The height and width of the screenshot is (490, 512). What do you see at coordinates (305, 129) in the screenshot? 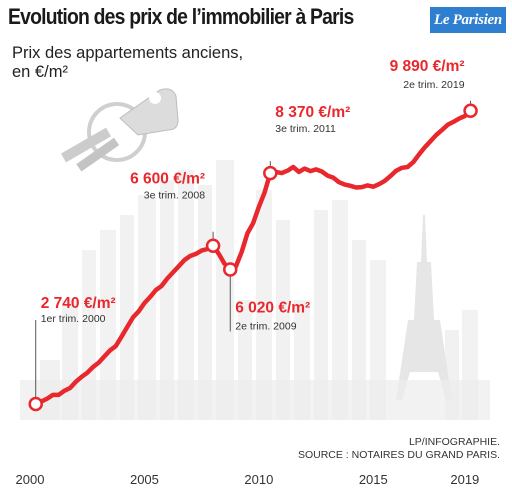
I see `annotation-date: 3e trim. 2011` at bounding box center [305, 129].